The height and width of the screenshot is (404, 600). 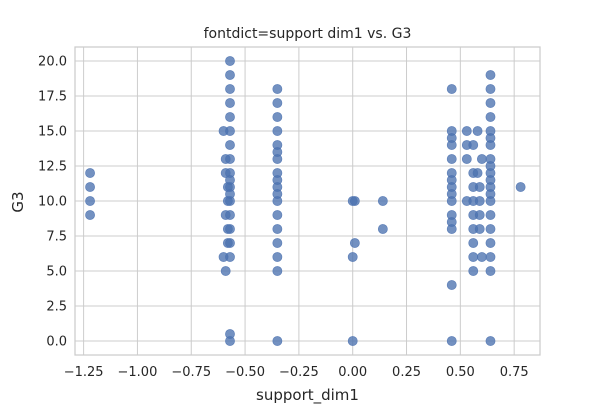 What do you see at coordinates (18, 202) in the screenshot?
I see `y-axis-label: G3` at bounding box center [18, 202].